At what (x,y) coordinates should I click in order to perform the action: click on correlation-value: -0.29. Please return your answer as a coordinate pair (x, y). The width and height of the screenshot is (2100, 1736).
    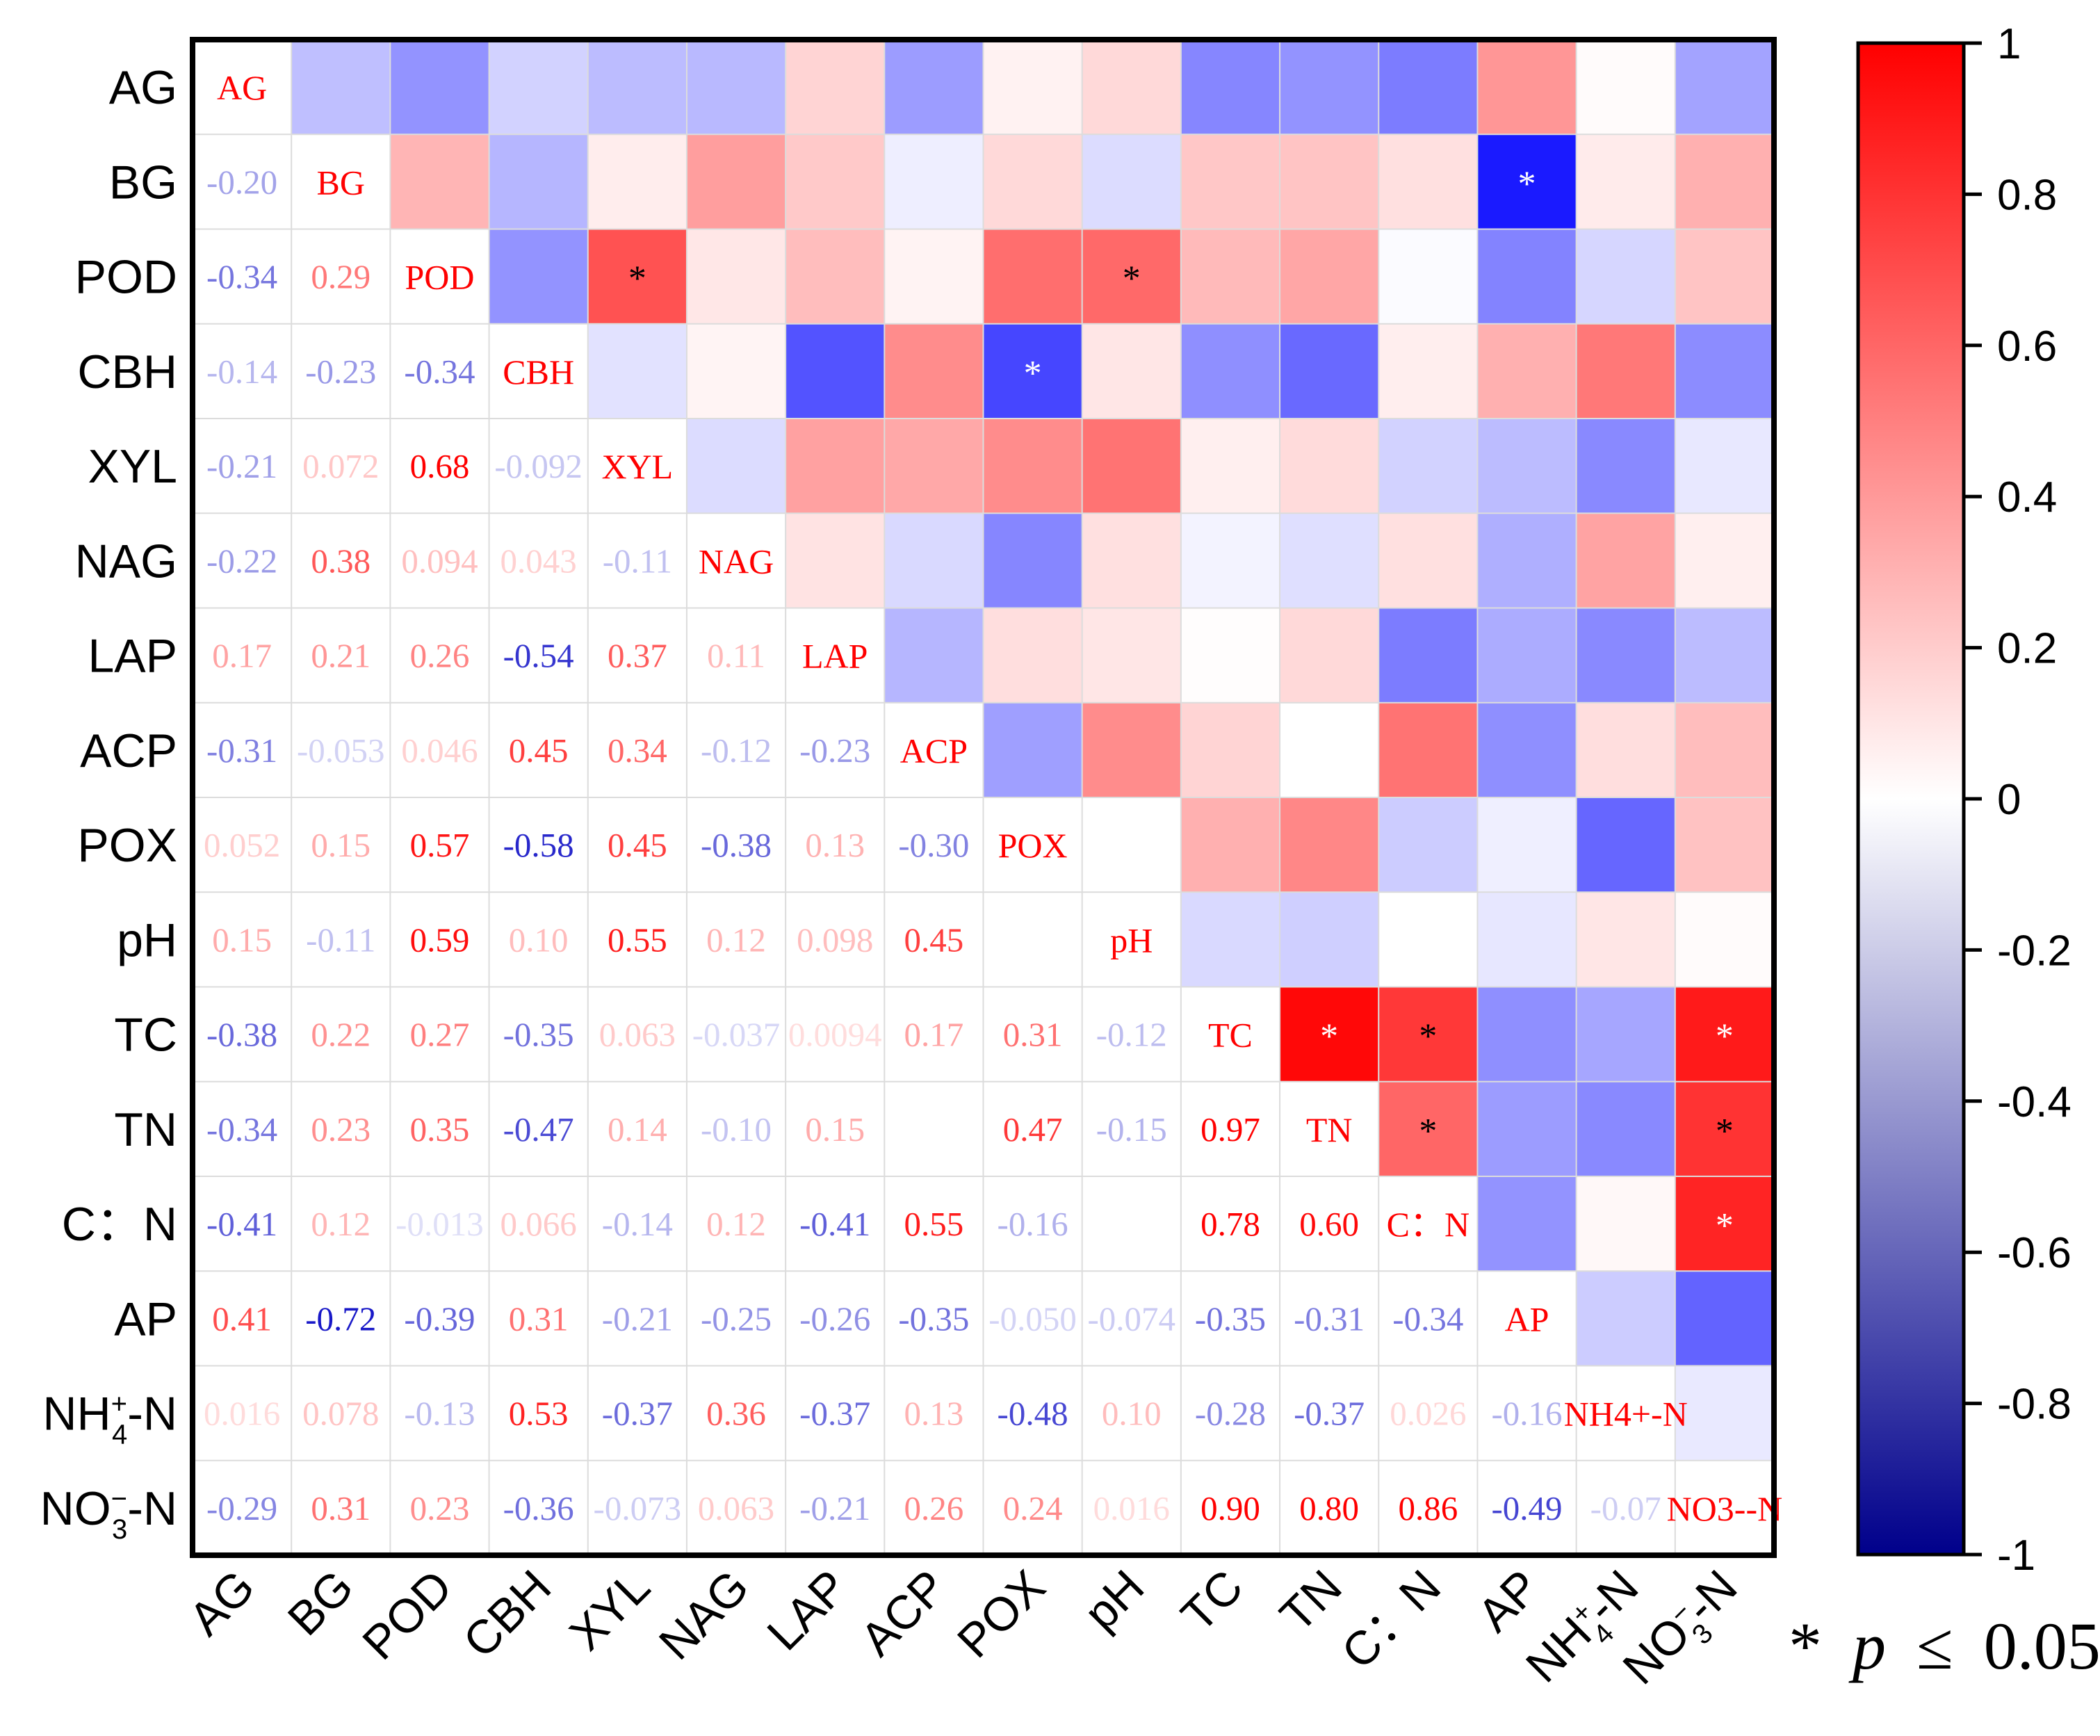
    Looking at the image, I should click on (242, 1508).